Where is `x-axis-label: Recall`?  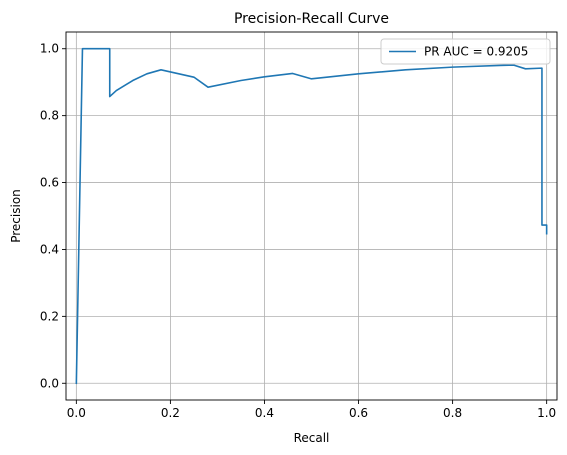
x-axis-label: Recall is located at coordinates (312, 438).